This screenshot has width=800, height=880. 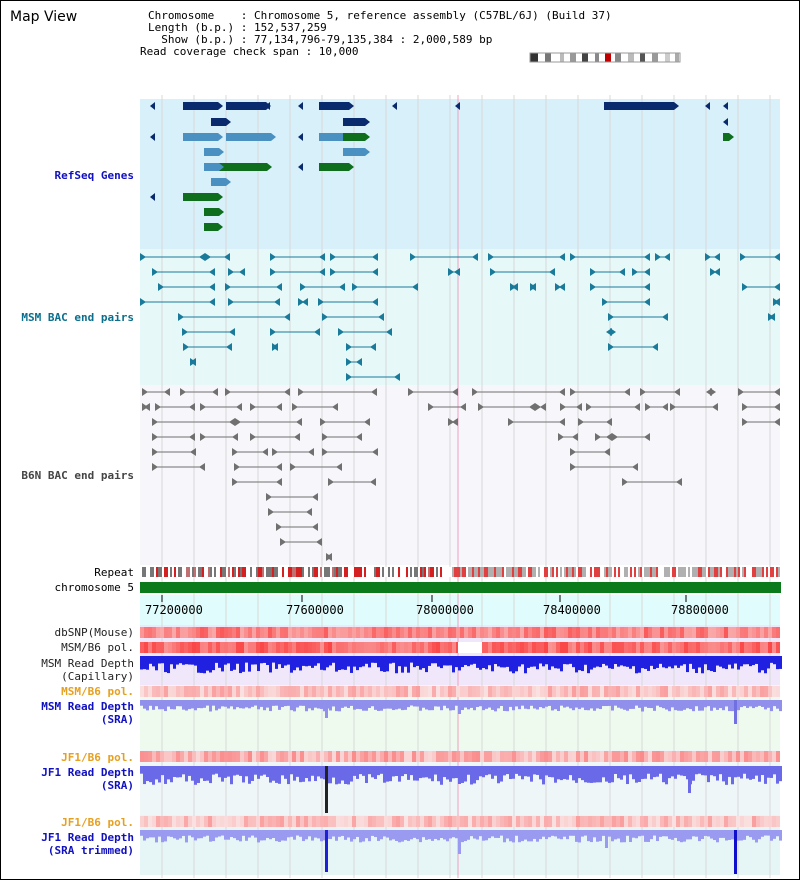 What do you see at coordinates (94, 175) in the screenshot?
I see `label-refseq-genes: RefSeq Genes` at bounding box center [94, 175].